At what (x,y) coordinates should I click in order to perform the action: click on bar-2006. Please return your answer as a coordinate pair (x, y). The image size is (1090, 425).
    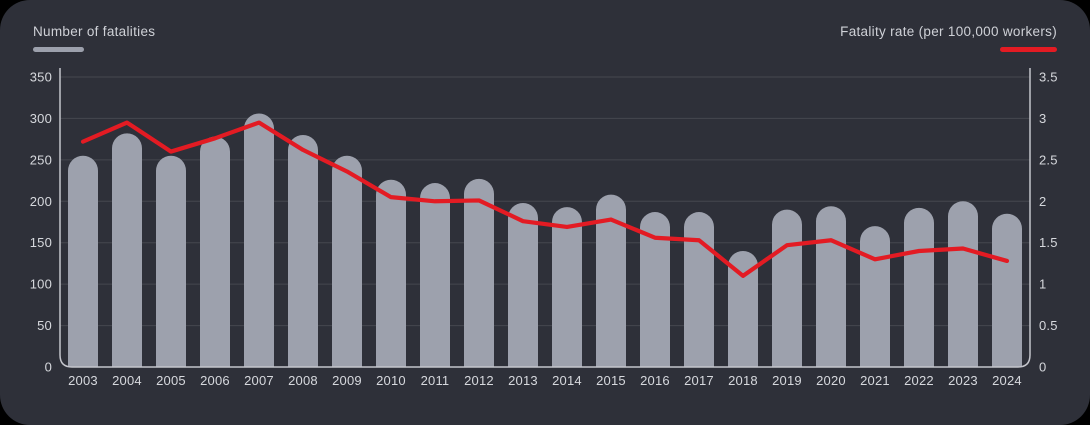
    Looking at the image, I should click on (215, 251).